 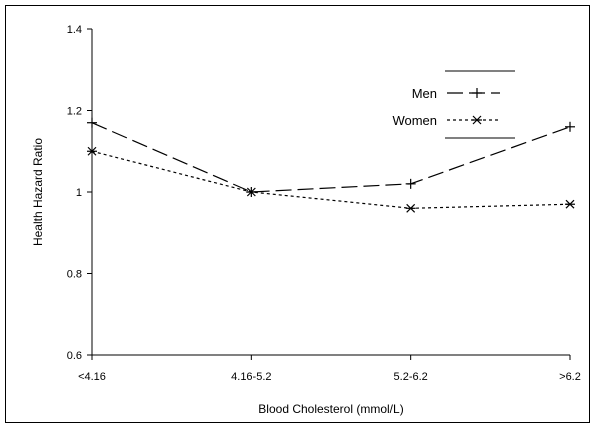 What do you see at coordinates (74, 30) in the screenshot?
I see `y-tick-label: 1.4` at bounding box center [74, 30].